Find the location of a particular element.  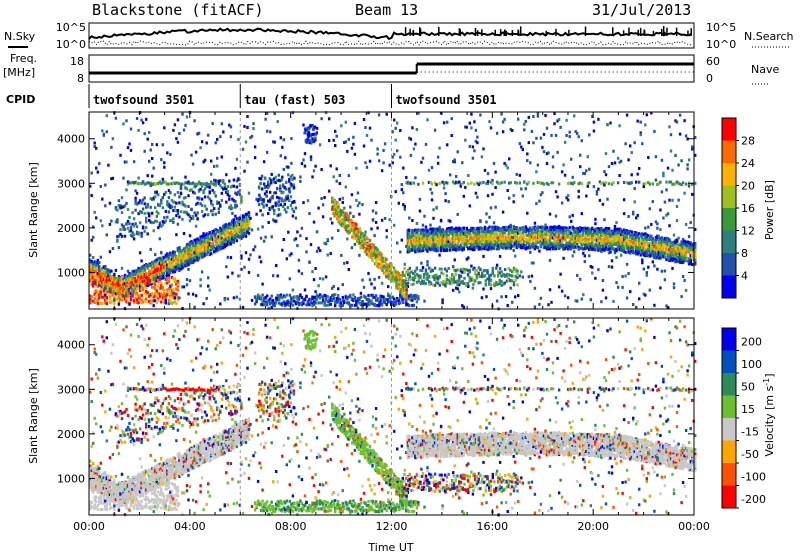

nave-tick-high: 60 is located at coordinates (713, 61).